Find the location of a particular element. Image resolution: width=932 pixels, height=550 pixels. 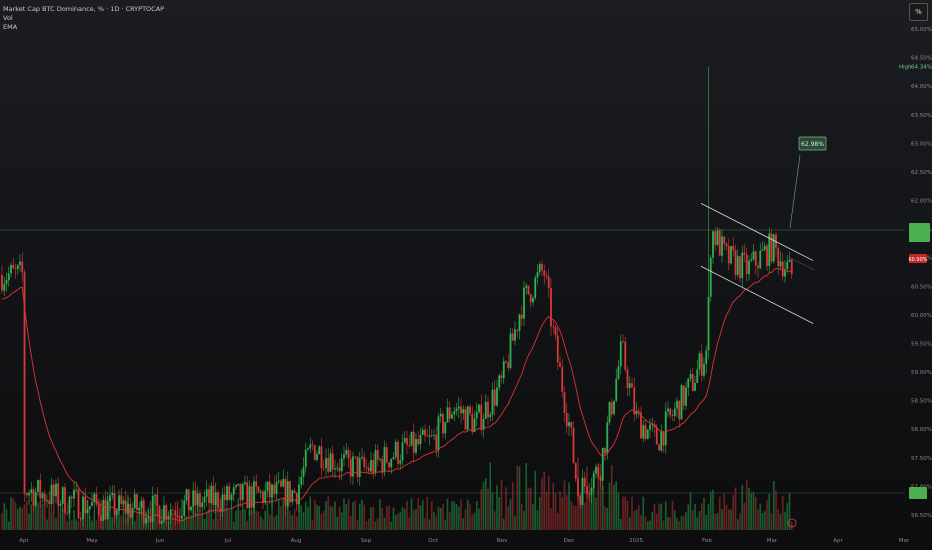

ema-indicator-label: EMA is located at coordinates (10, 27).